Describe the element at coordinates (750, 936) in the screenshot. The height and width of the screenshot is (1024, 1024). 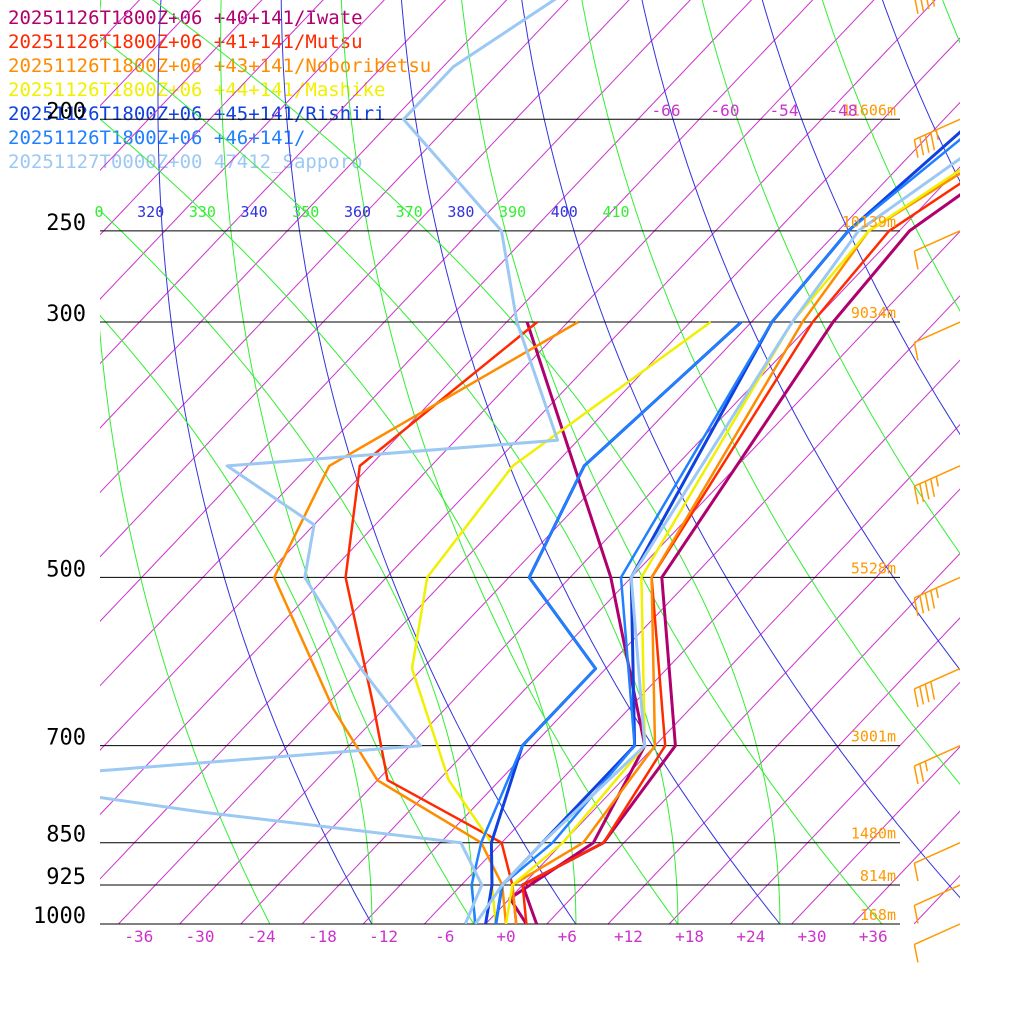
I see `temperature-tick-label: +24` at that location.